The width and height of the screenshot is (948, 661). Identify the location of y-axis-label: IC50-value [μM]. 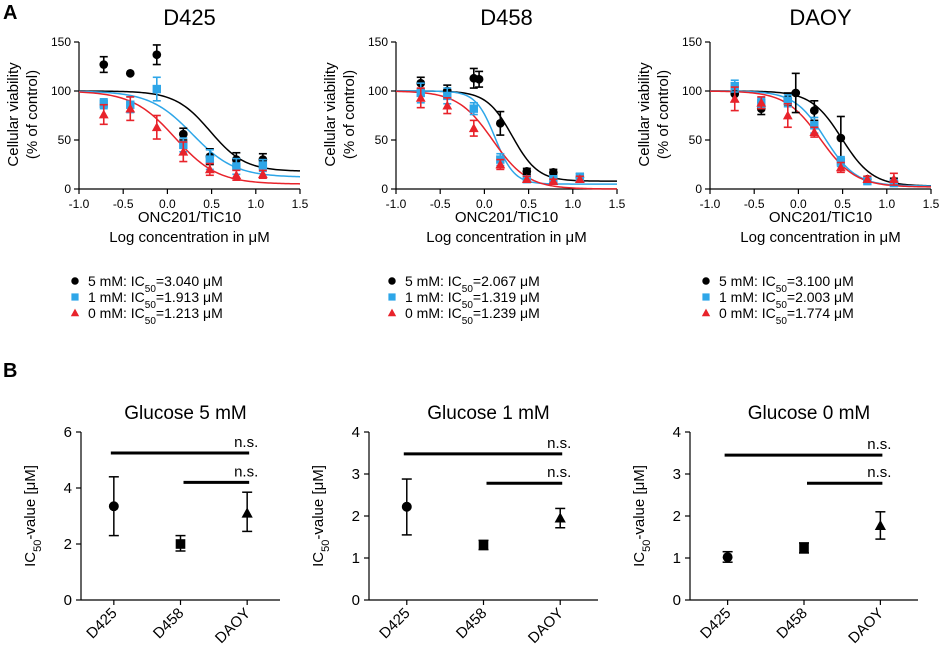
(33, 516).